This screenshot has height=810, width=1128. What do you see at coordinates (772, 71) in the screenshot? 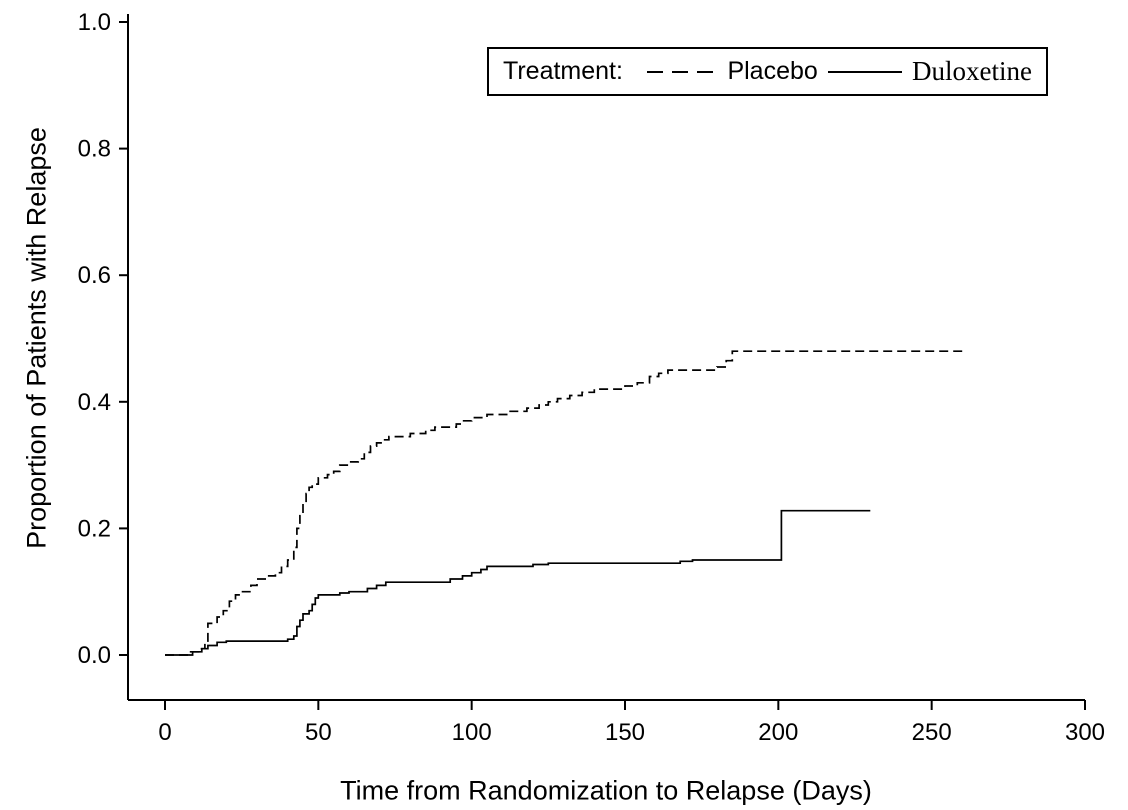
I see `legend-entry-placebo: Placebo` at bounding box center [772, 71].